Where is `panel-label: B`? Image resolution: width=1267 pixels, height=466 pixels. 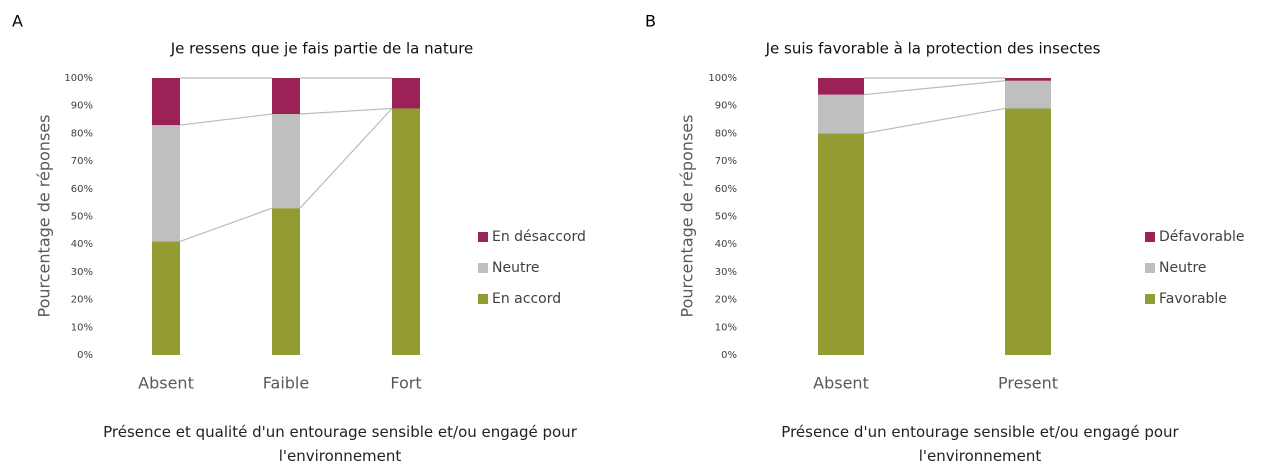
panel-label: B is located at coordinates (650, 21).